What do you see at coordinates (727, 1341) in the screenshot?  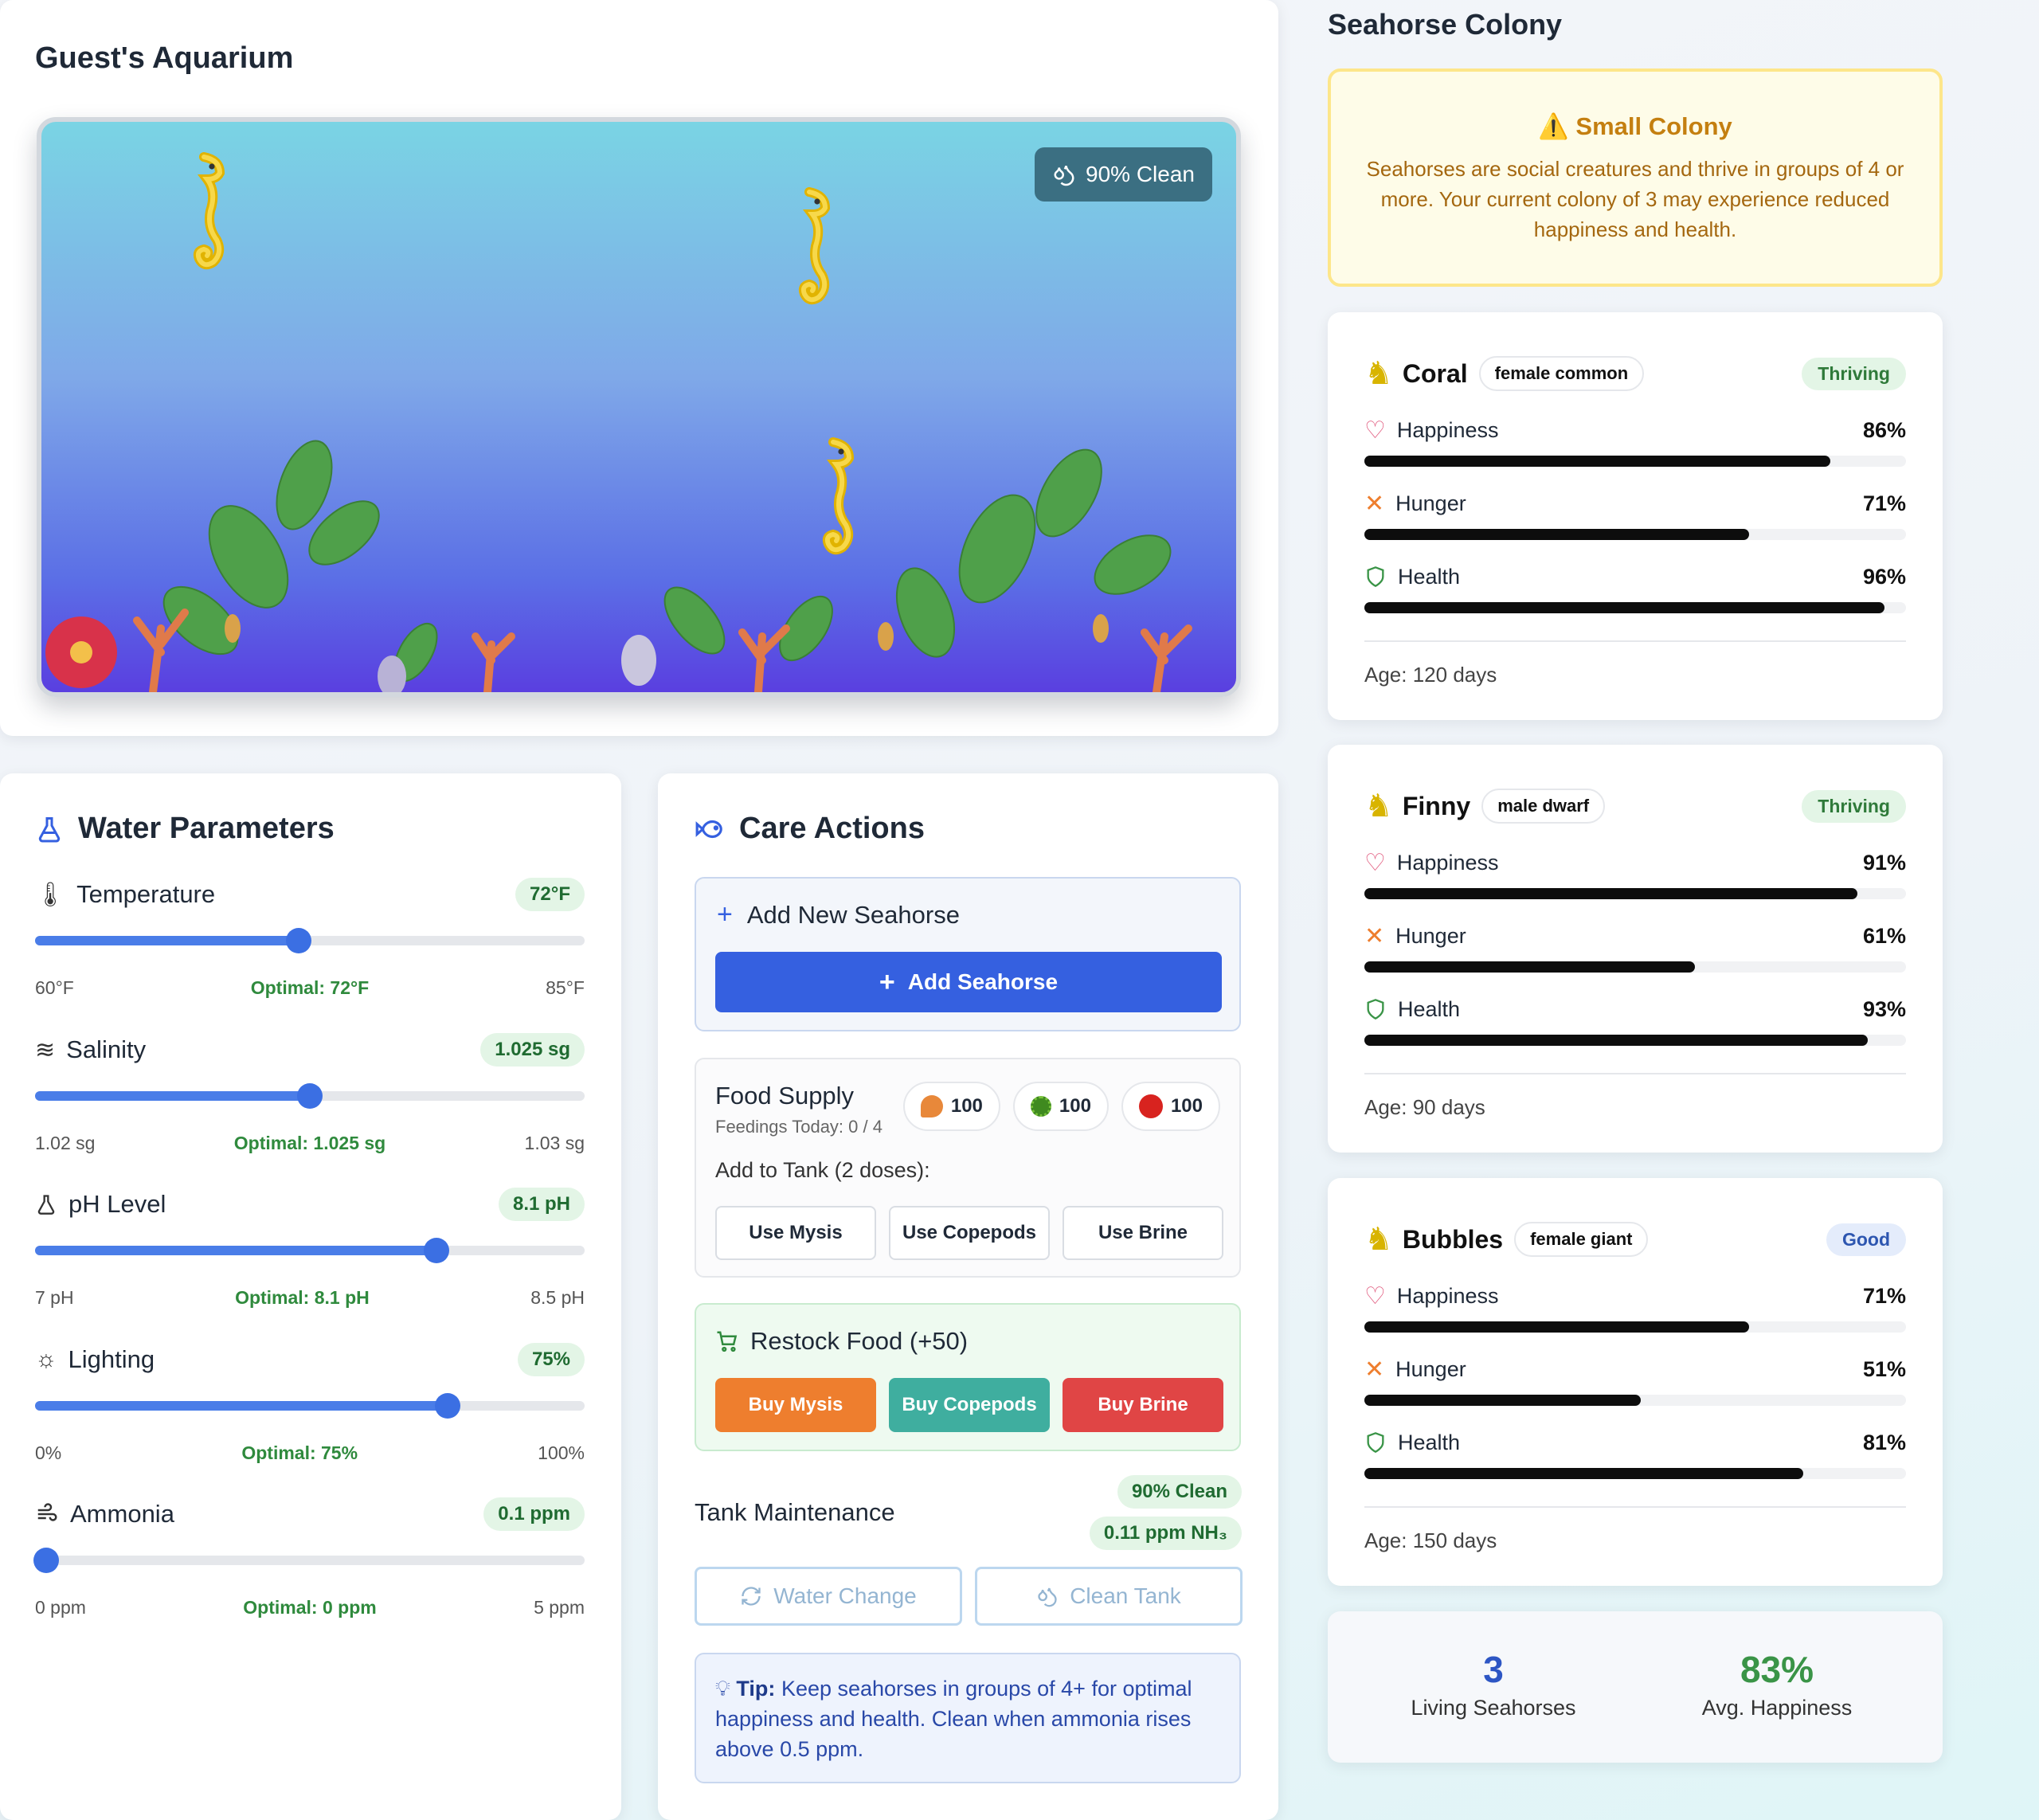 I see `cart-icon` at bounding box center [727, 1341].